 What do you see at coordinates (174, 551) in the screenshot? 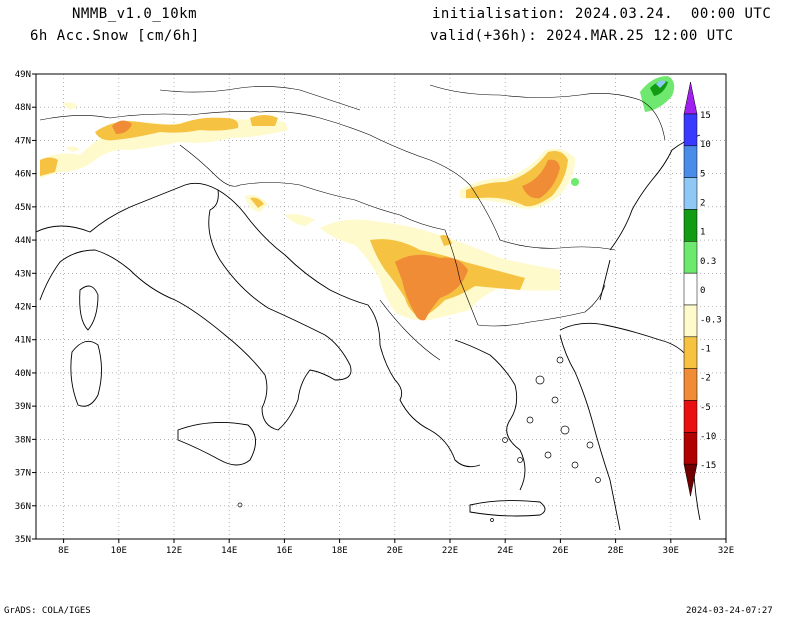
I see `lon-label: 12E` at bounding box center [174, 551].